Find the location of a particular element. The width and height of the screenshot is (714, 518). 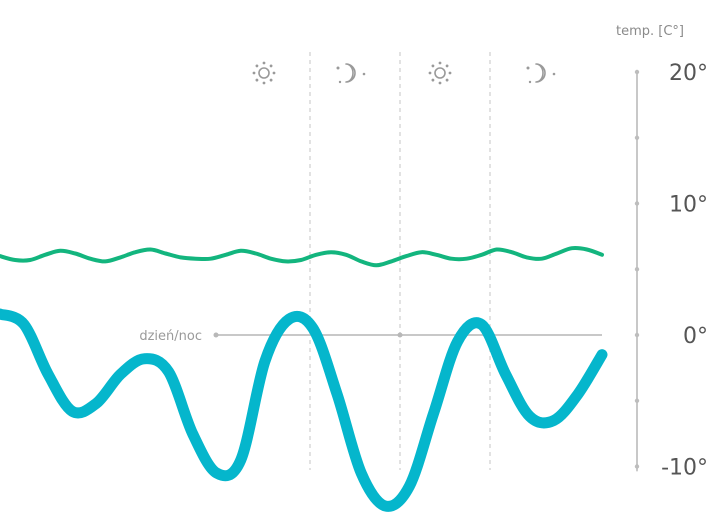

y-tick-label: -10° is located at coordinates (684, 468).